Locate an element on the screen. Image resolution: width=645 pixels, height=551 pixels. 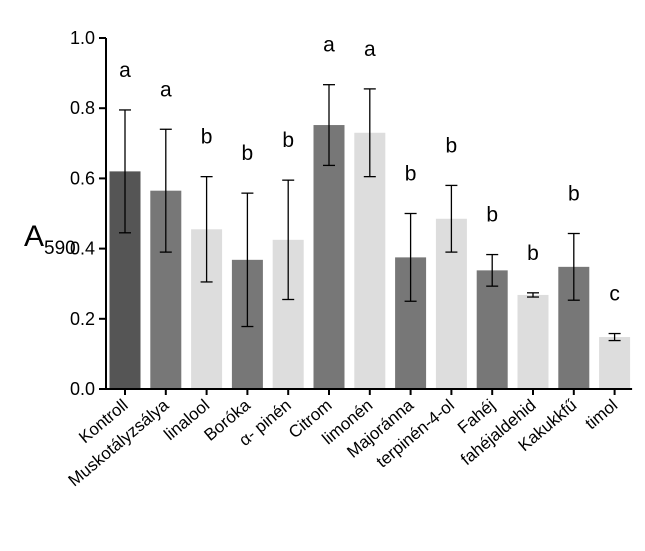
y-tick-label: 1.0 is located at coordinates (82, 38).